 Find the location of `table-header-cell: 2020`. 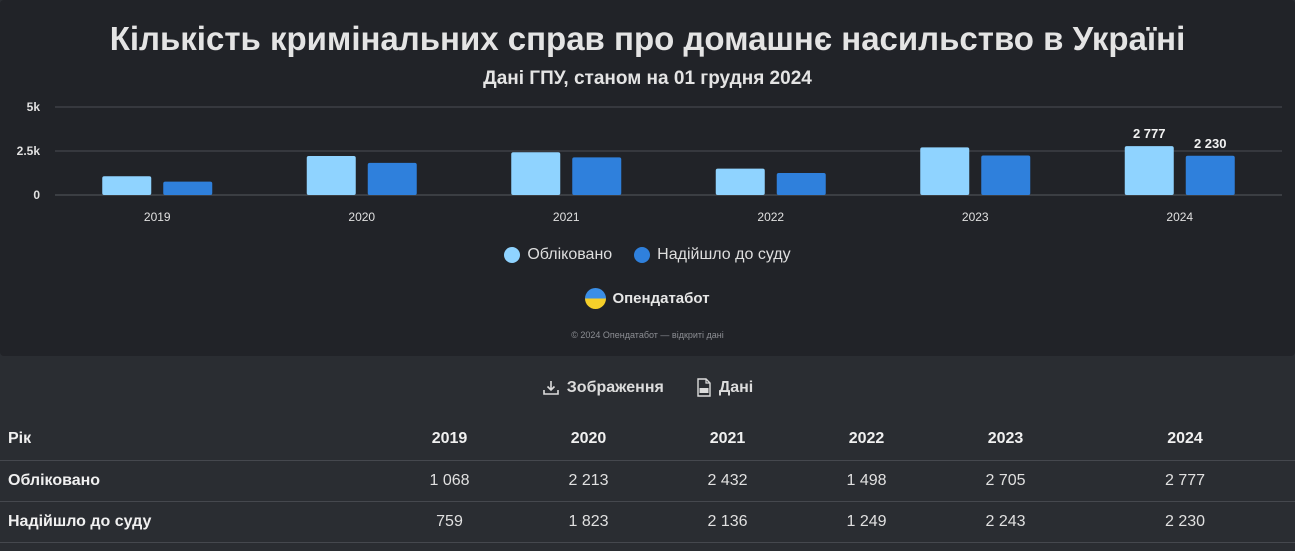

table-header-cell: 2020 is located at coordinates (588, 440).